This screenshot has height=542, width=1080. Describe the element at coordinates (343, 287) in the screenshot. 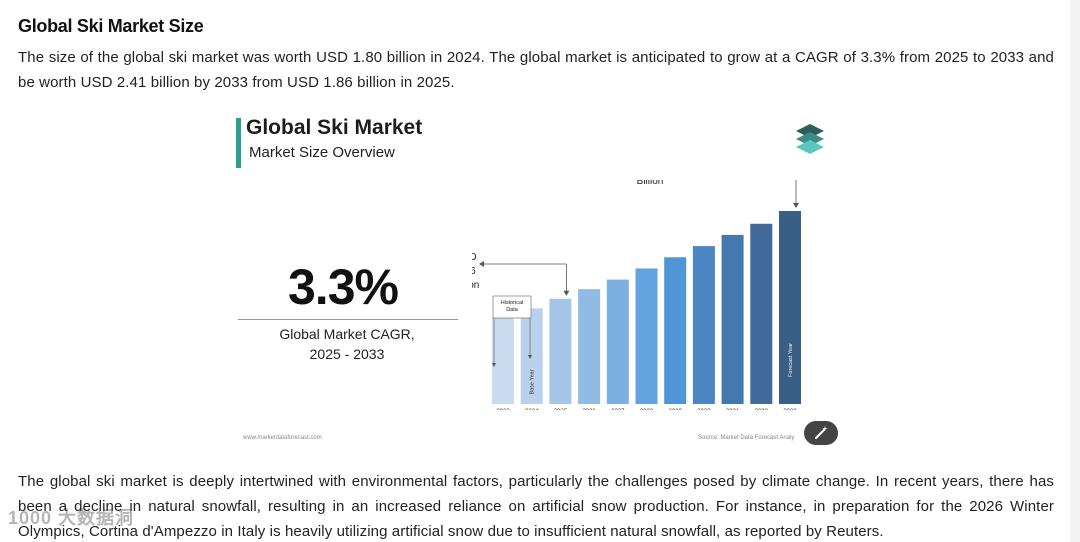

I see `cagr-value: 3.3%` at that location.